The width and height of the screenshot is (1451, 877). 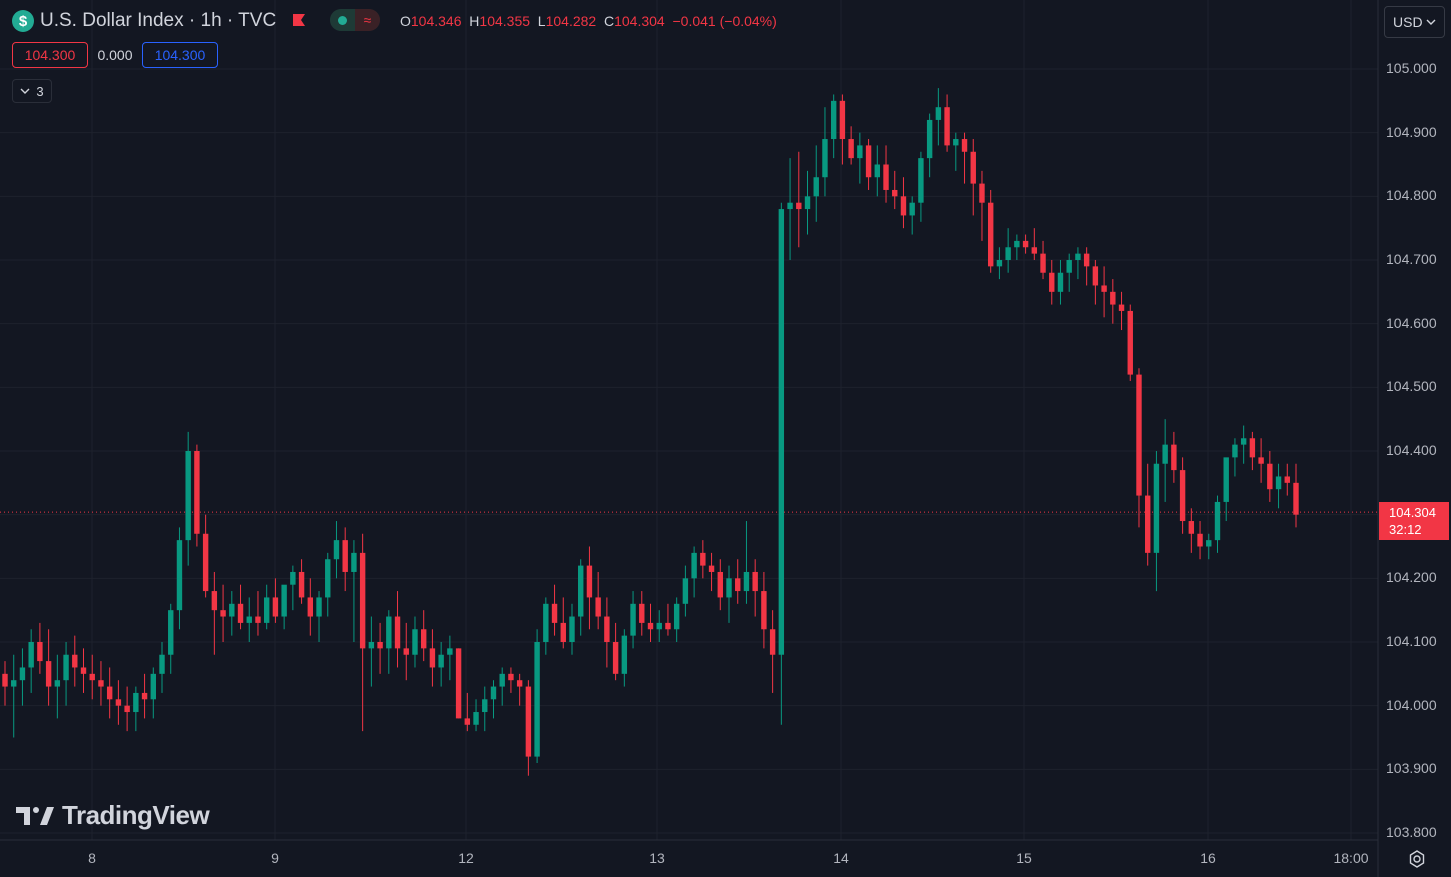 What do you see at coordinates (1414, 22) in the screenshot?
I see `currency-select: USD` at bounding box center [1414, 22].